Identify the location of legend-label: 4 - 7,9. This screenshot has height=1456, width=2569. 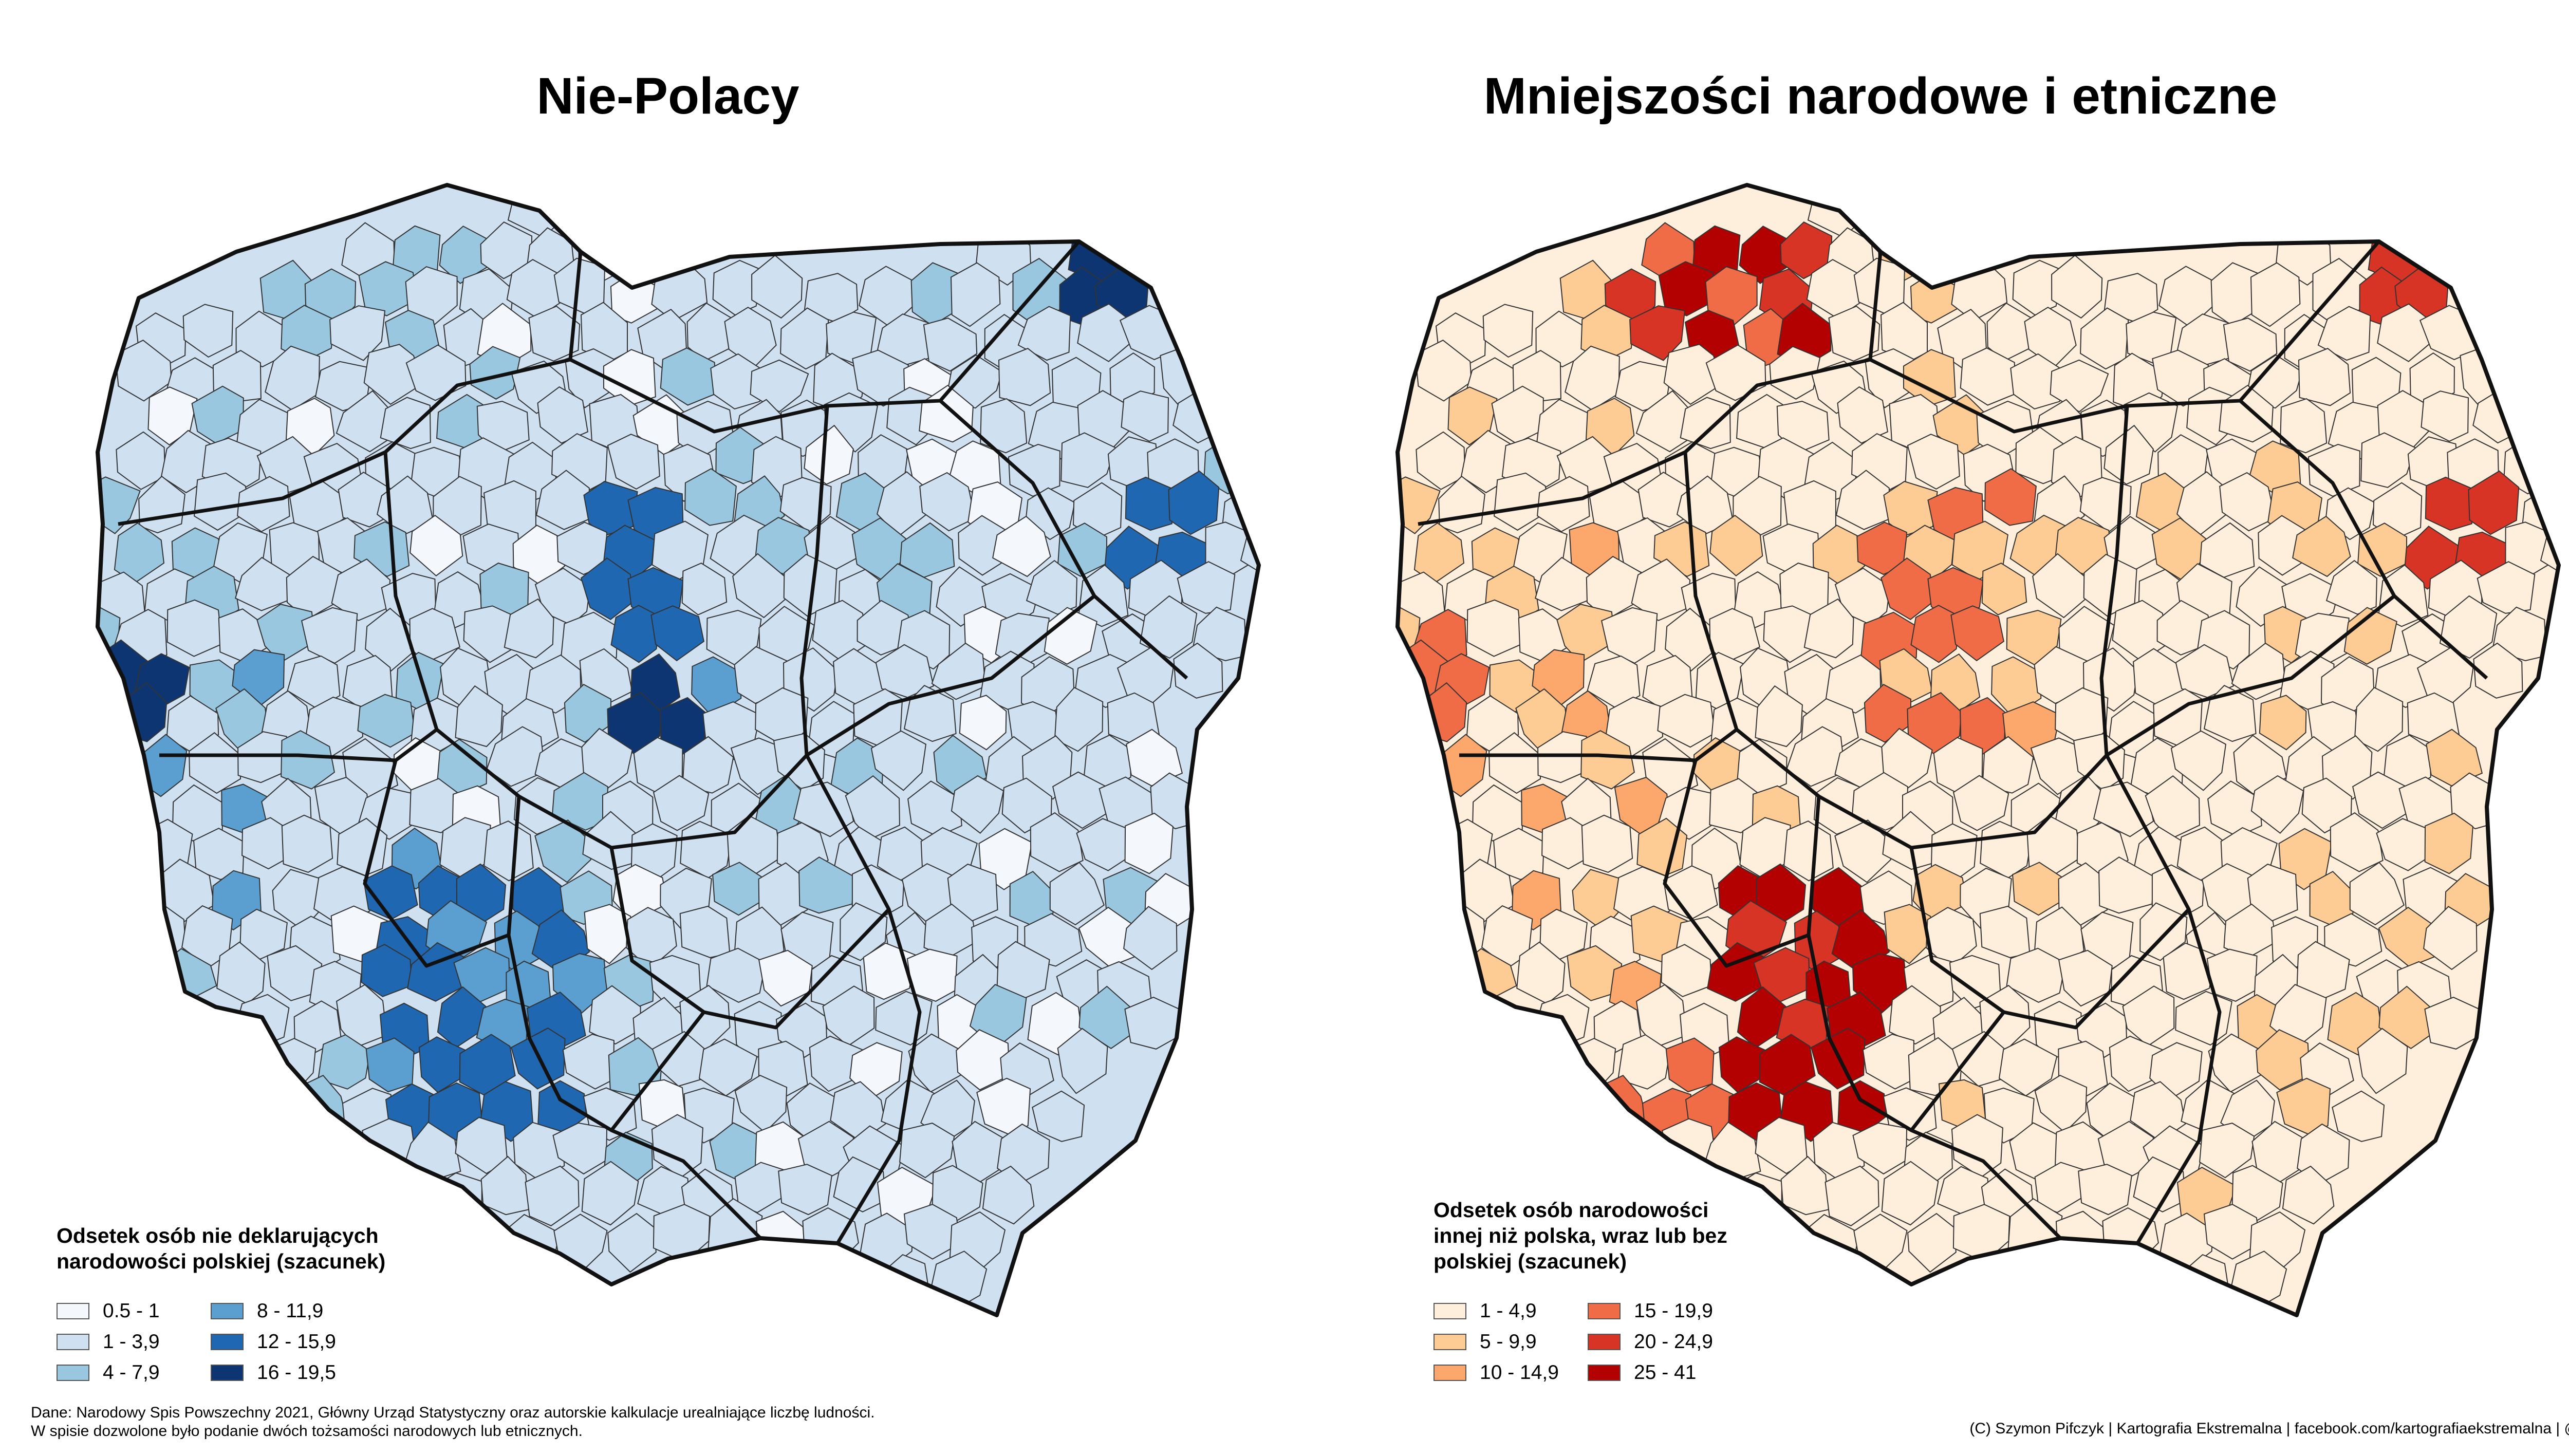
(131, 1372).